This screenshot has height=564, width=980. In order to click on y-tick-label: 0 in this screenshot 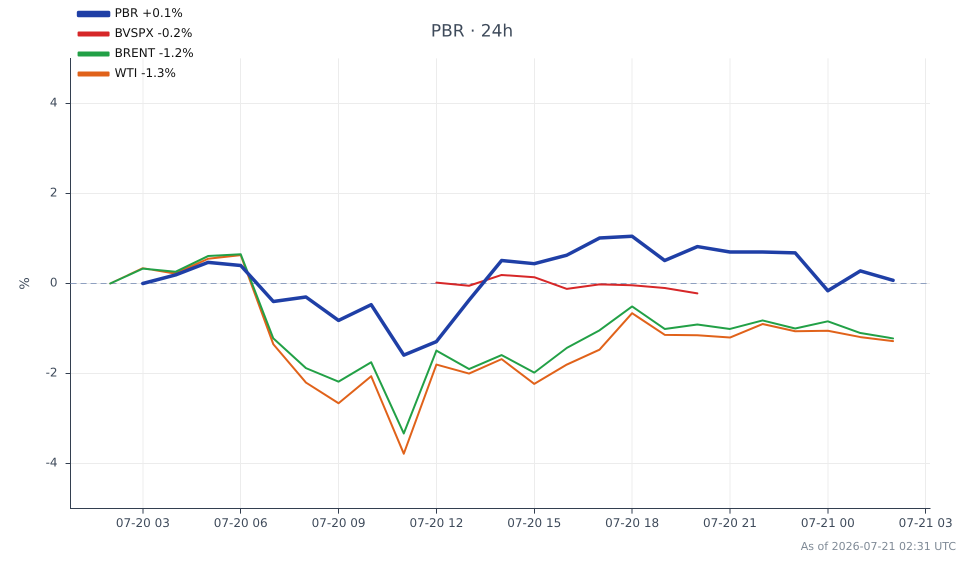, I will do `click(54, 283)`.